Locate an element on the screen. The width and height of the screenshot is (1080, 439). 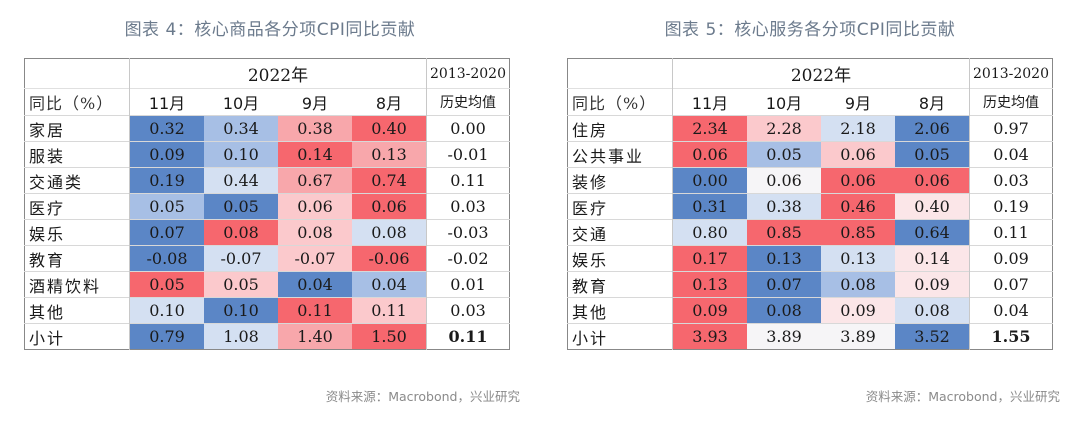
hist-average-cell: 0.03 is located at coordinates (1011, 180).